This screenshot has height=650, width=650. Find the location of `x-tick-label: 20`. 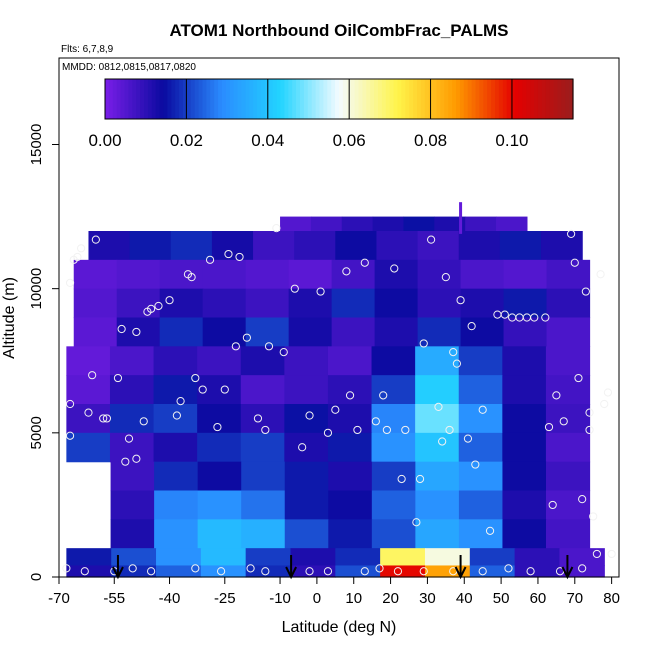

x-tick-label: 20 is located at coordinates (390, 598).